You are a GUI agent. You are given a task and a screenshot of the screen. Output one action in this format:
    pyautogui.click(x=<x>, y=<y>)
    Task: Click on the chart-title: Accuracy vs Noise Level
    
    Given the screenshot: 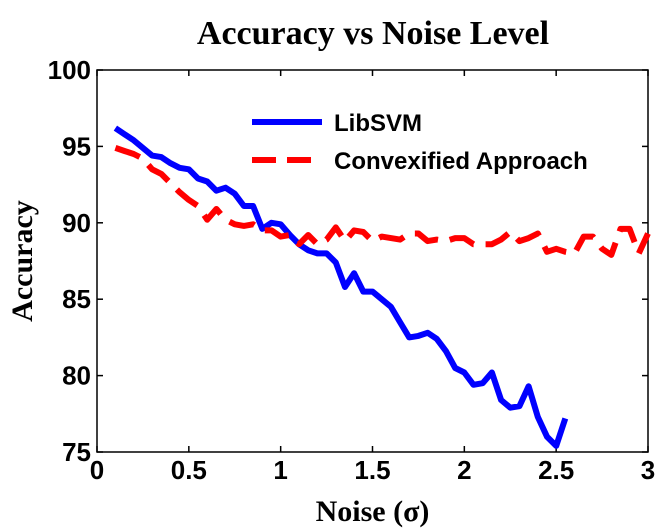 What is the action you would take?
    pyautogui.click(x=373, y=33)
    